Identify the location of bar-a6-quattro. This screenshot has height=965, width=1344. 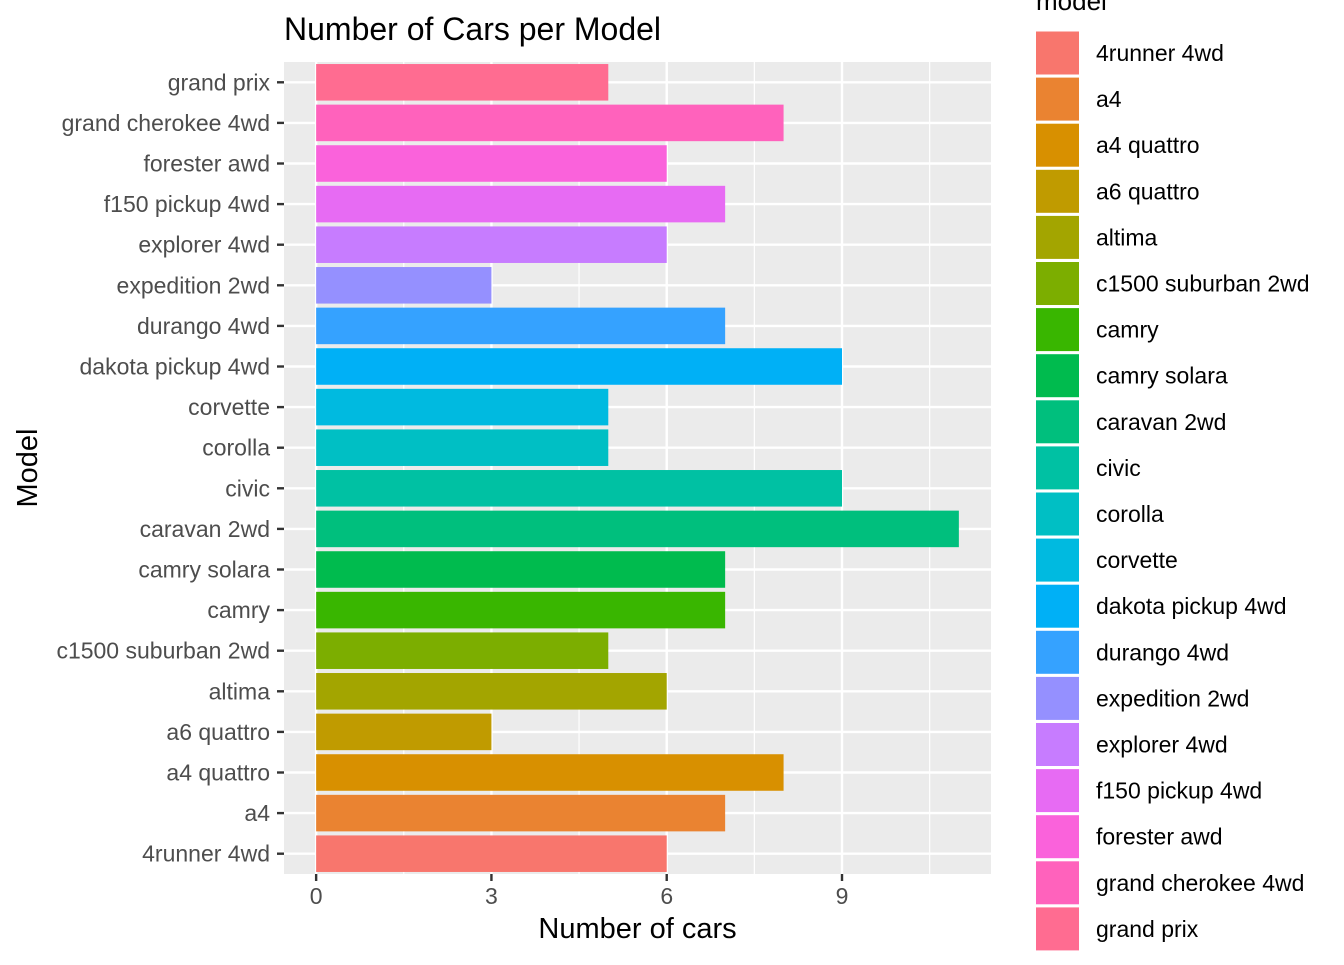
(404, 732).